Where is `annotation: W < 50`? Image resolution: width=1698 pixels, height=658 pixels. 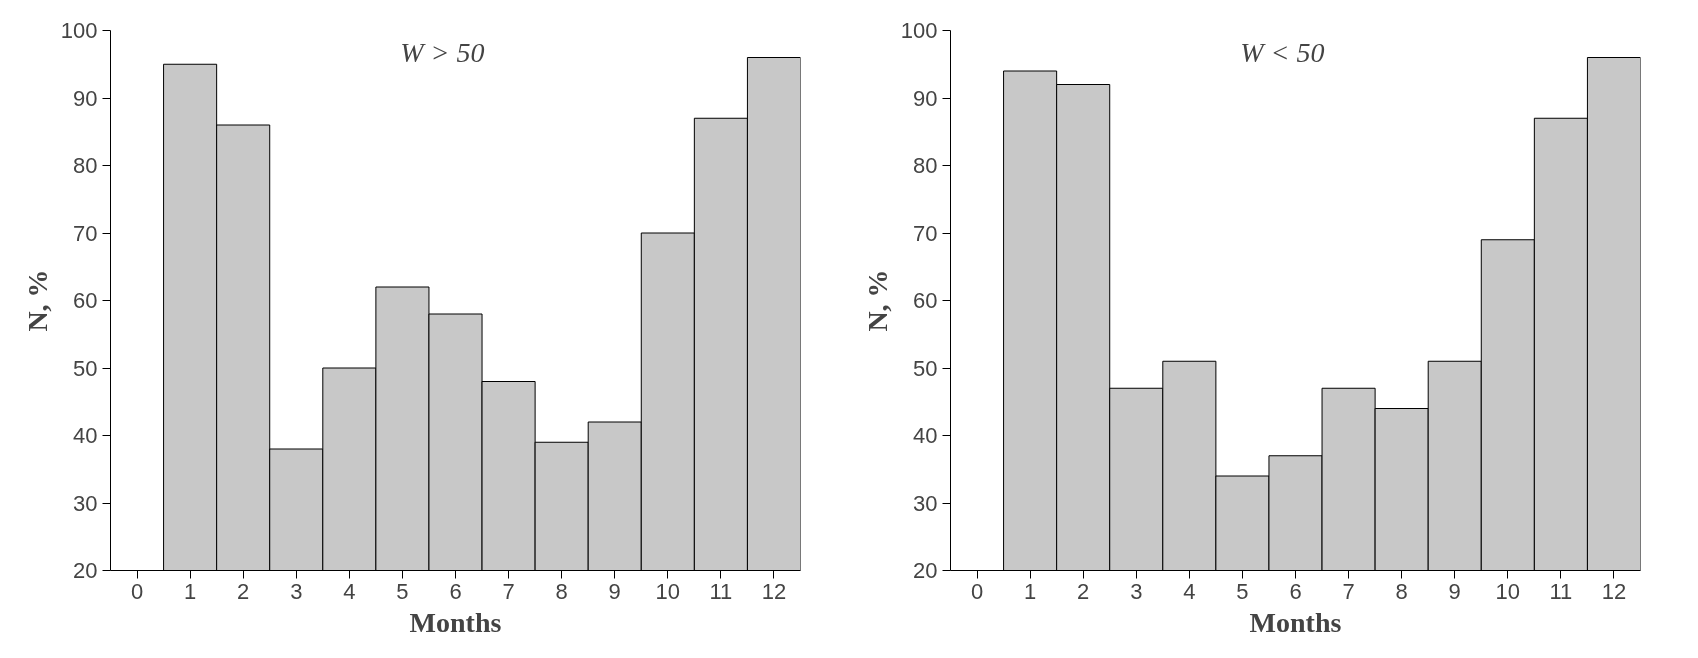
annotation: W < 50 is located at coordinates (1282, 53).